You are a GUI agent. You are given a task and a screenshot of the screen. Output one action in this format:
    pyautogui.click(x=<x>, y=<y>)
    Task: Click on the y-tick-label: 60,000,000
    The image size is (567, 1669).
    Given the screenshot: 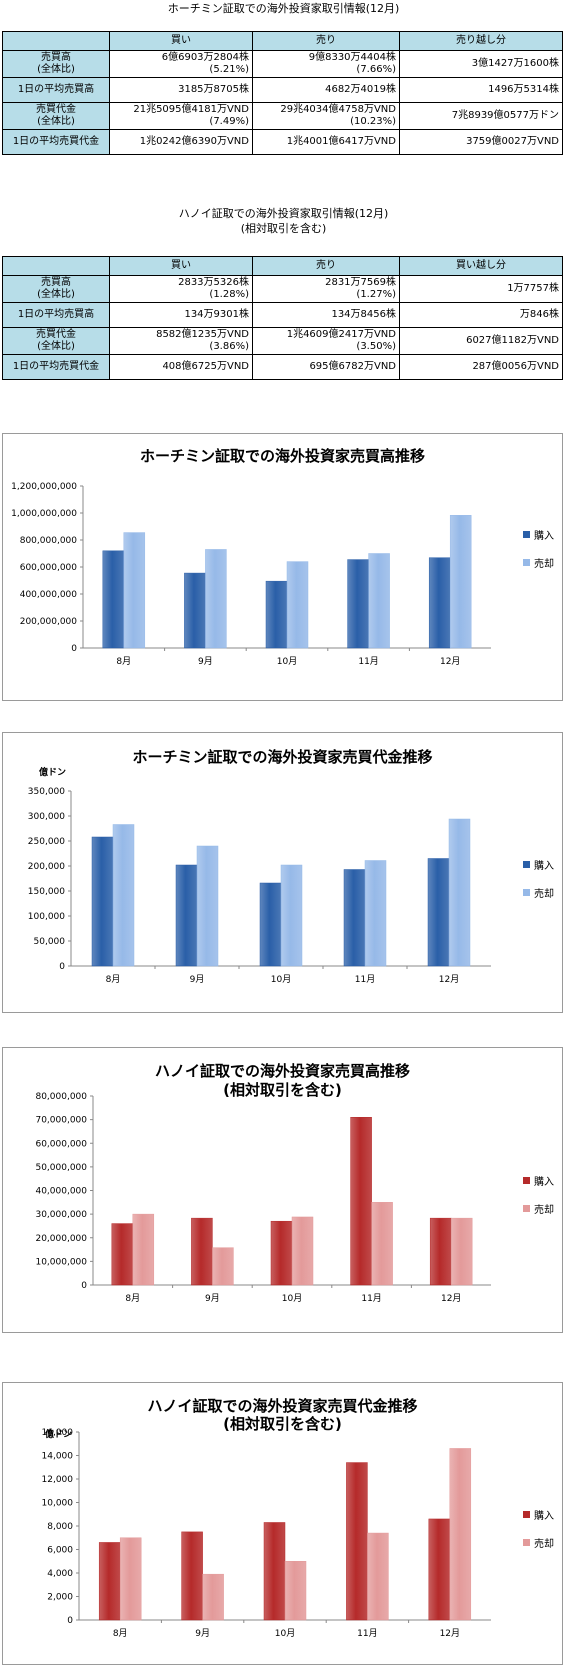 What is the action you would take?
    pyautogui.click(x=61, y=1144)
    